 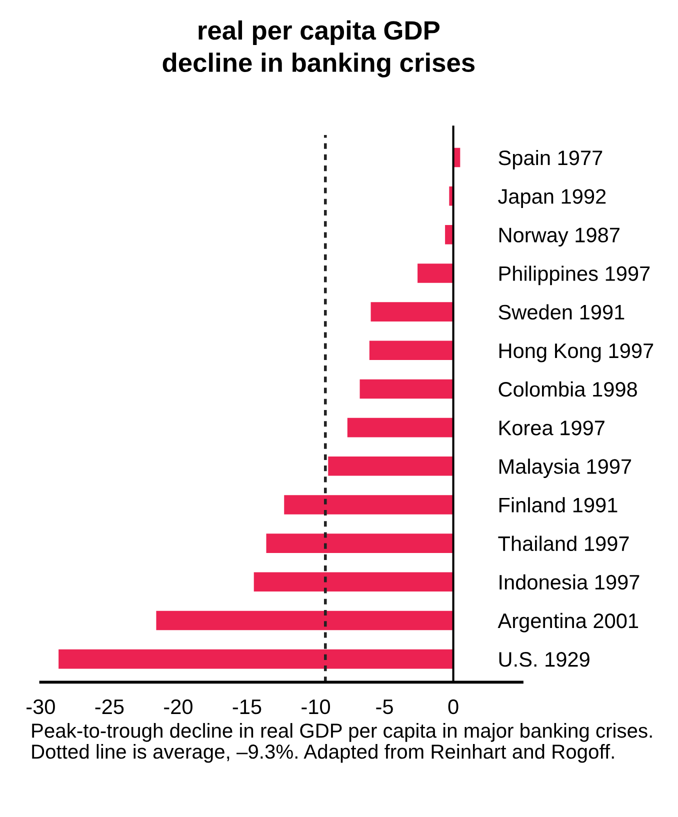 What do you see at coordinates (552, 198) in the screenshot?
I see `y-tick-label: Japan 1992` at bounding box center [552, 198].